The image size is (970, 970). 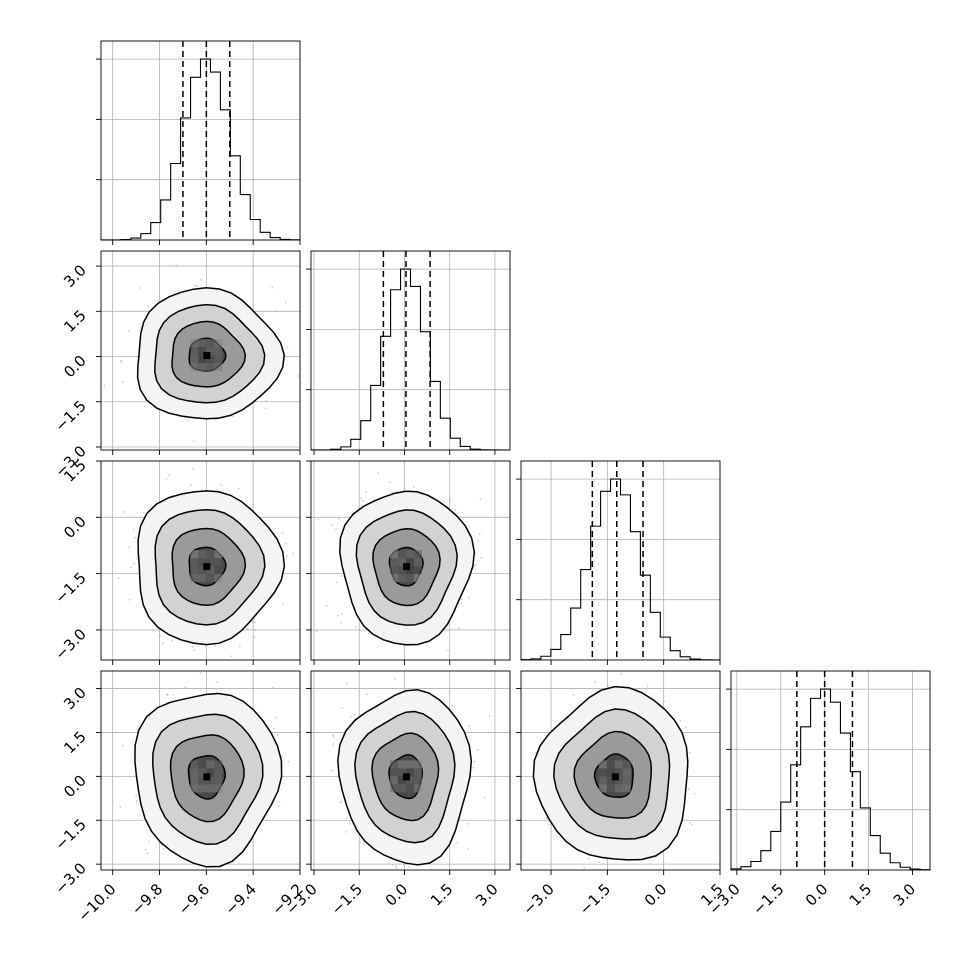 What do you see at coordinates (861, 895) in the screenshot?
I see `x-tick-label: 1.5` at bounding box center [861, 895].